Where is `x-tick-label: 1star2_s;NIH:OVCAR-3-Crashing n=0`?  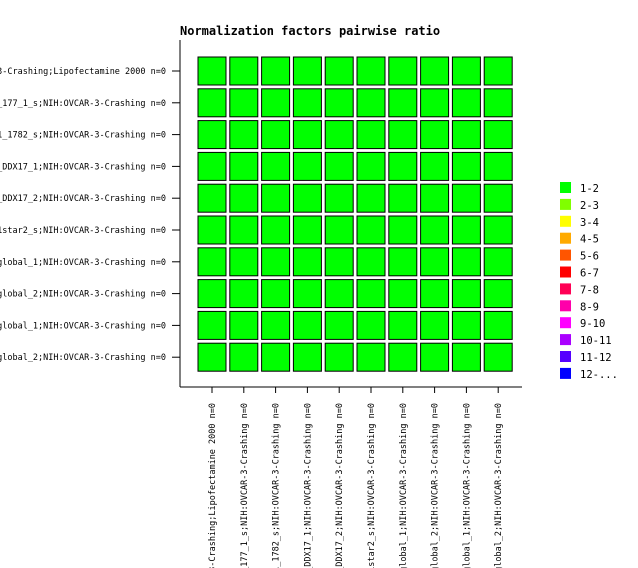
x-tick-label: 1star2_s;NIH:OVCAR-3-Crashing n=0 is located at coordinates (372, 485).